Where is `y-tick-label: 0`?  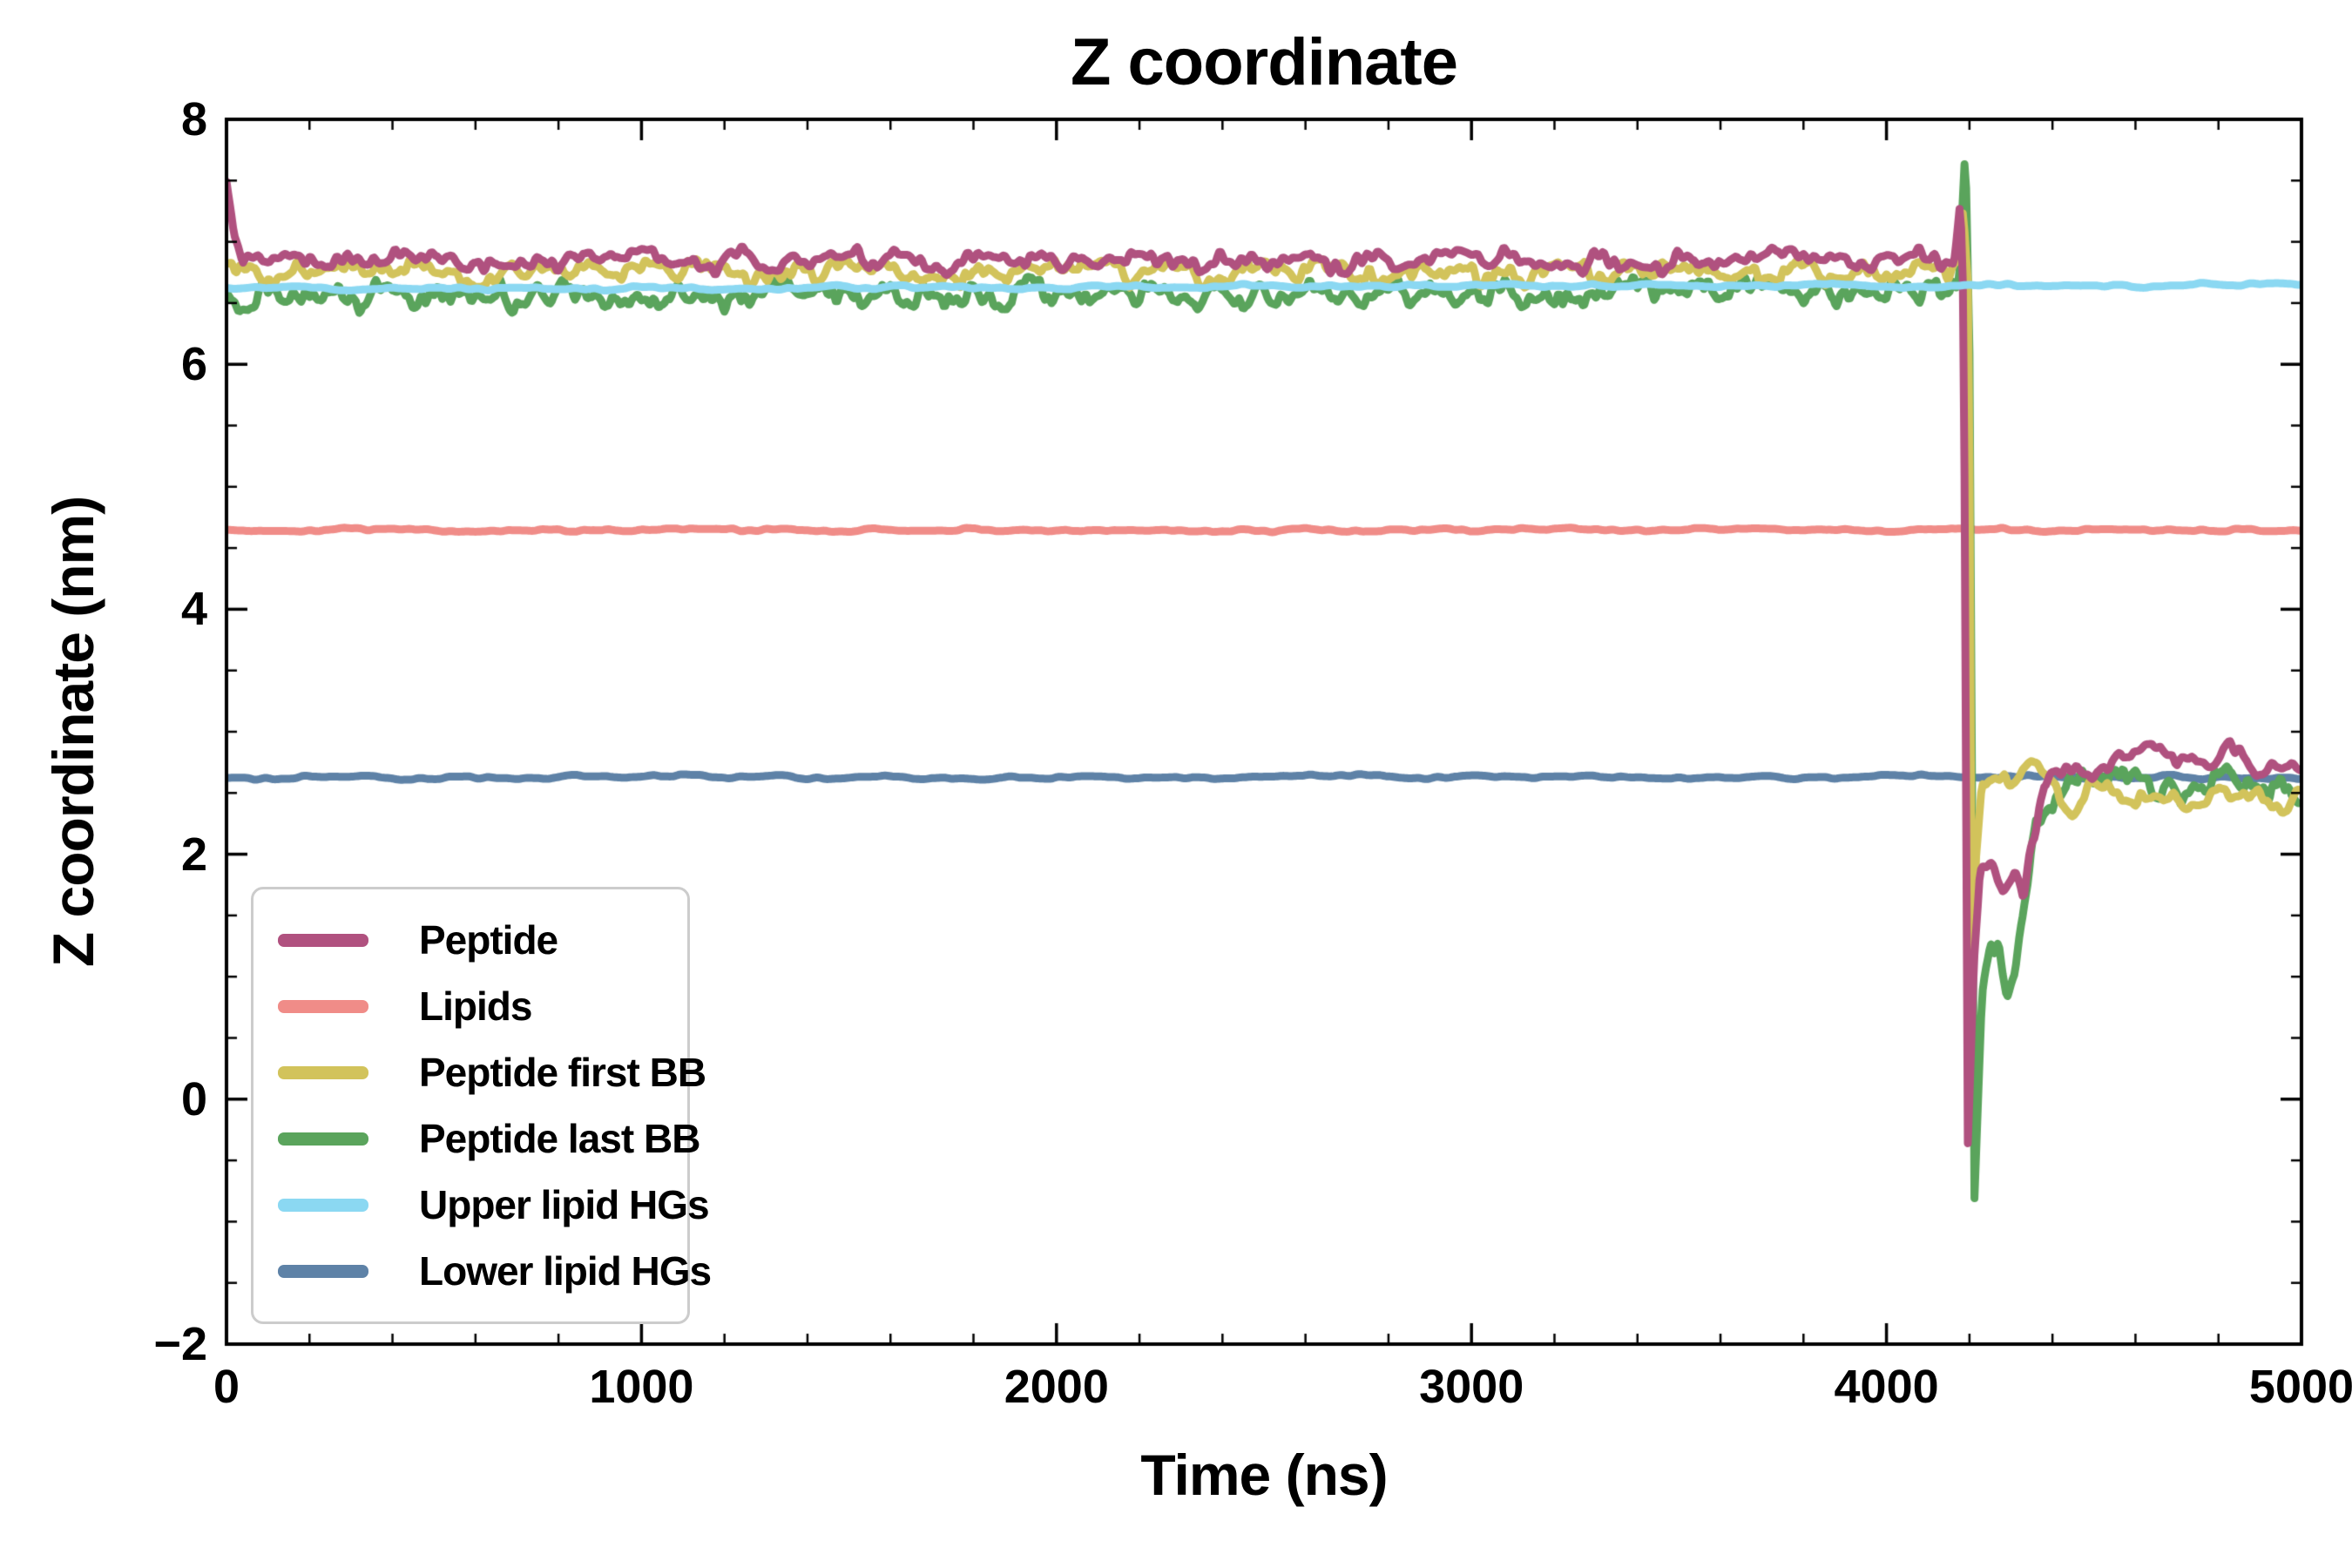
y-tick-label: 0 is located at coordinates (193, 1098).